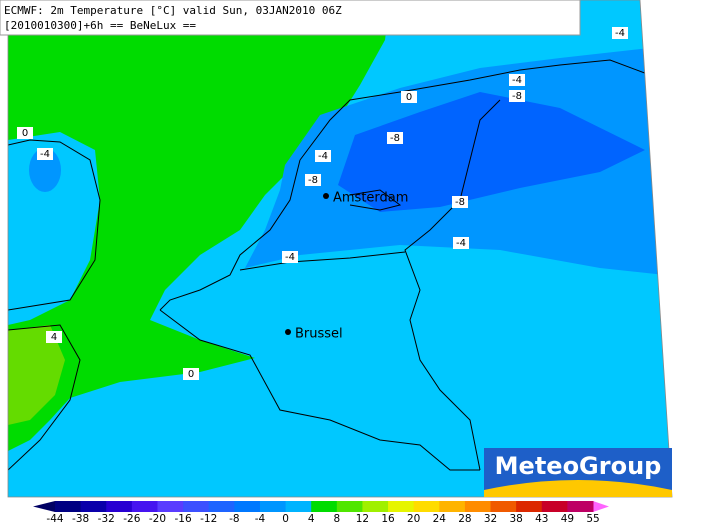  I want to click on logo: MeteoGroup, so click(578, 466).